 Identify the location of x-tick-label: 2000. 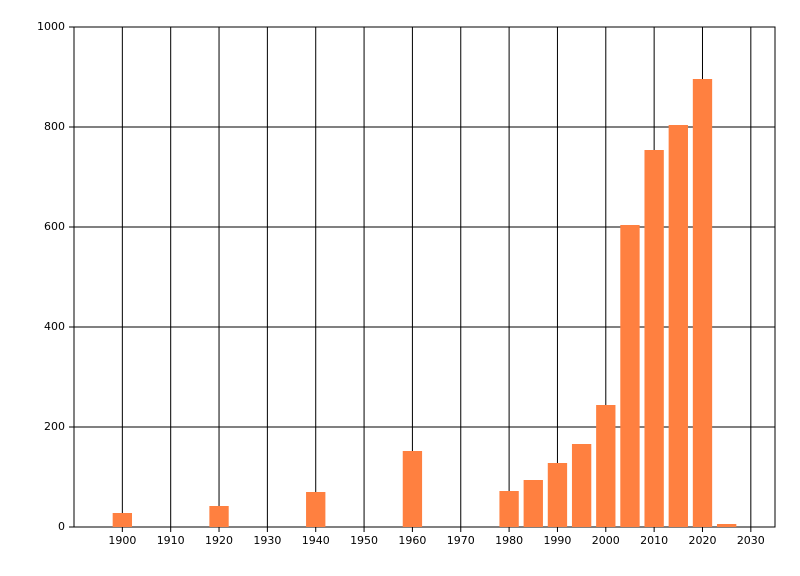
(606, 540).